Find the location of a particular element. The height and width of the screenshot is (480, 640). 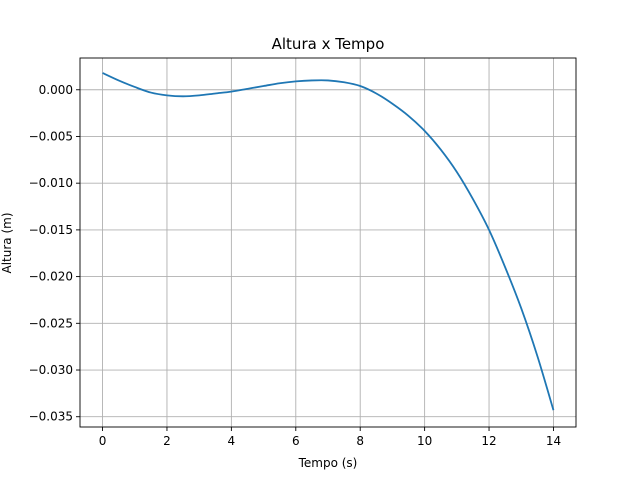

y-axis-label: Altura (m) is located at coordinates (7, 242).